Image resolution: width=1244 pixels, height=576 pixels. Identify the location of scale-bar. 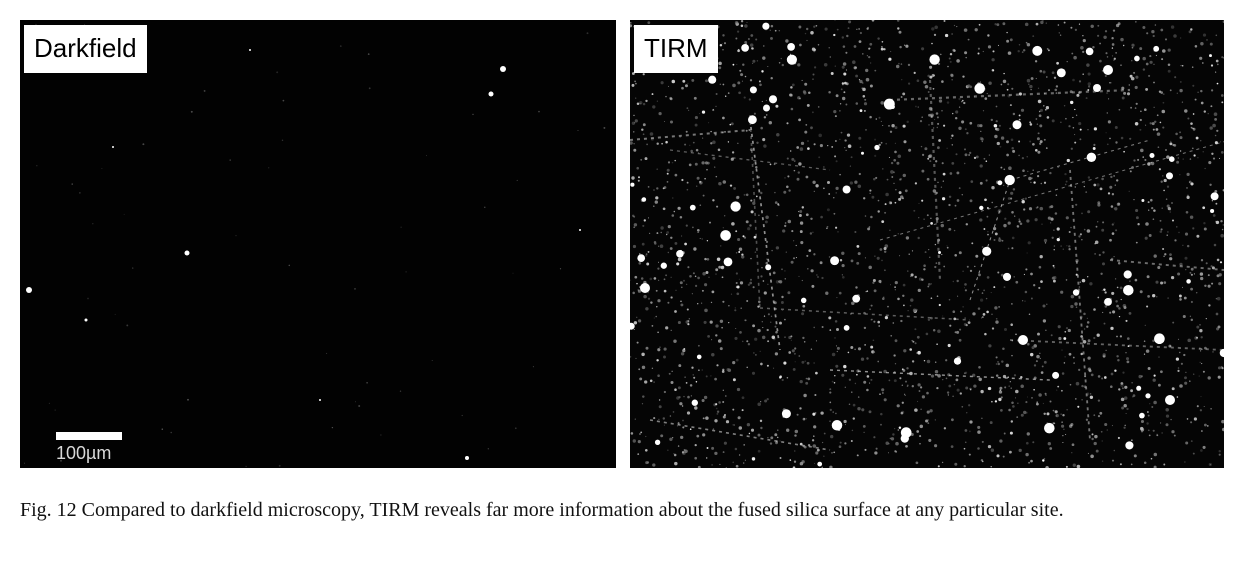
(89, 436).